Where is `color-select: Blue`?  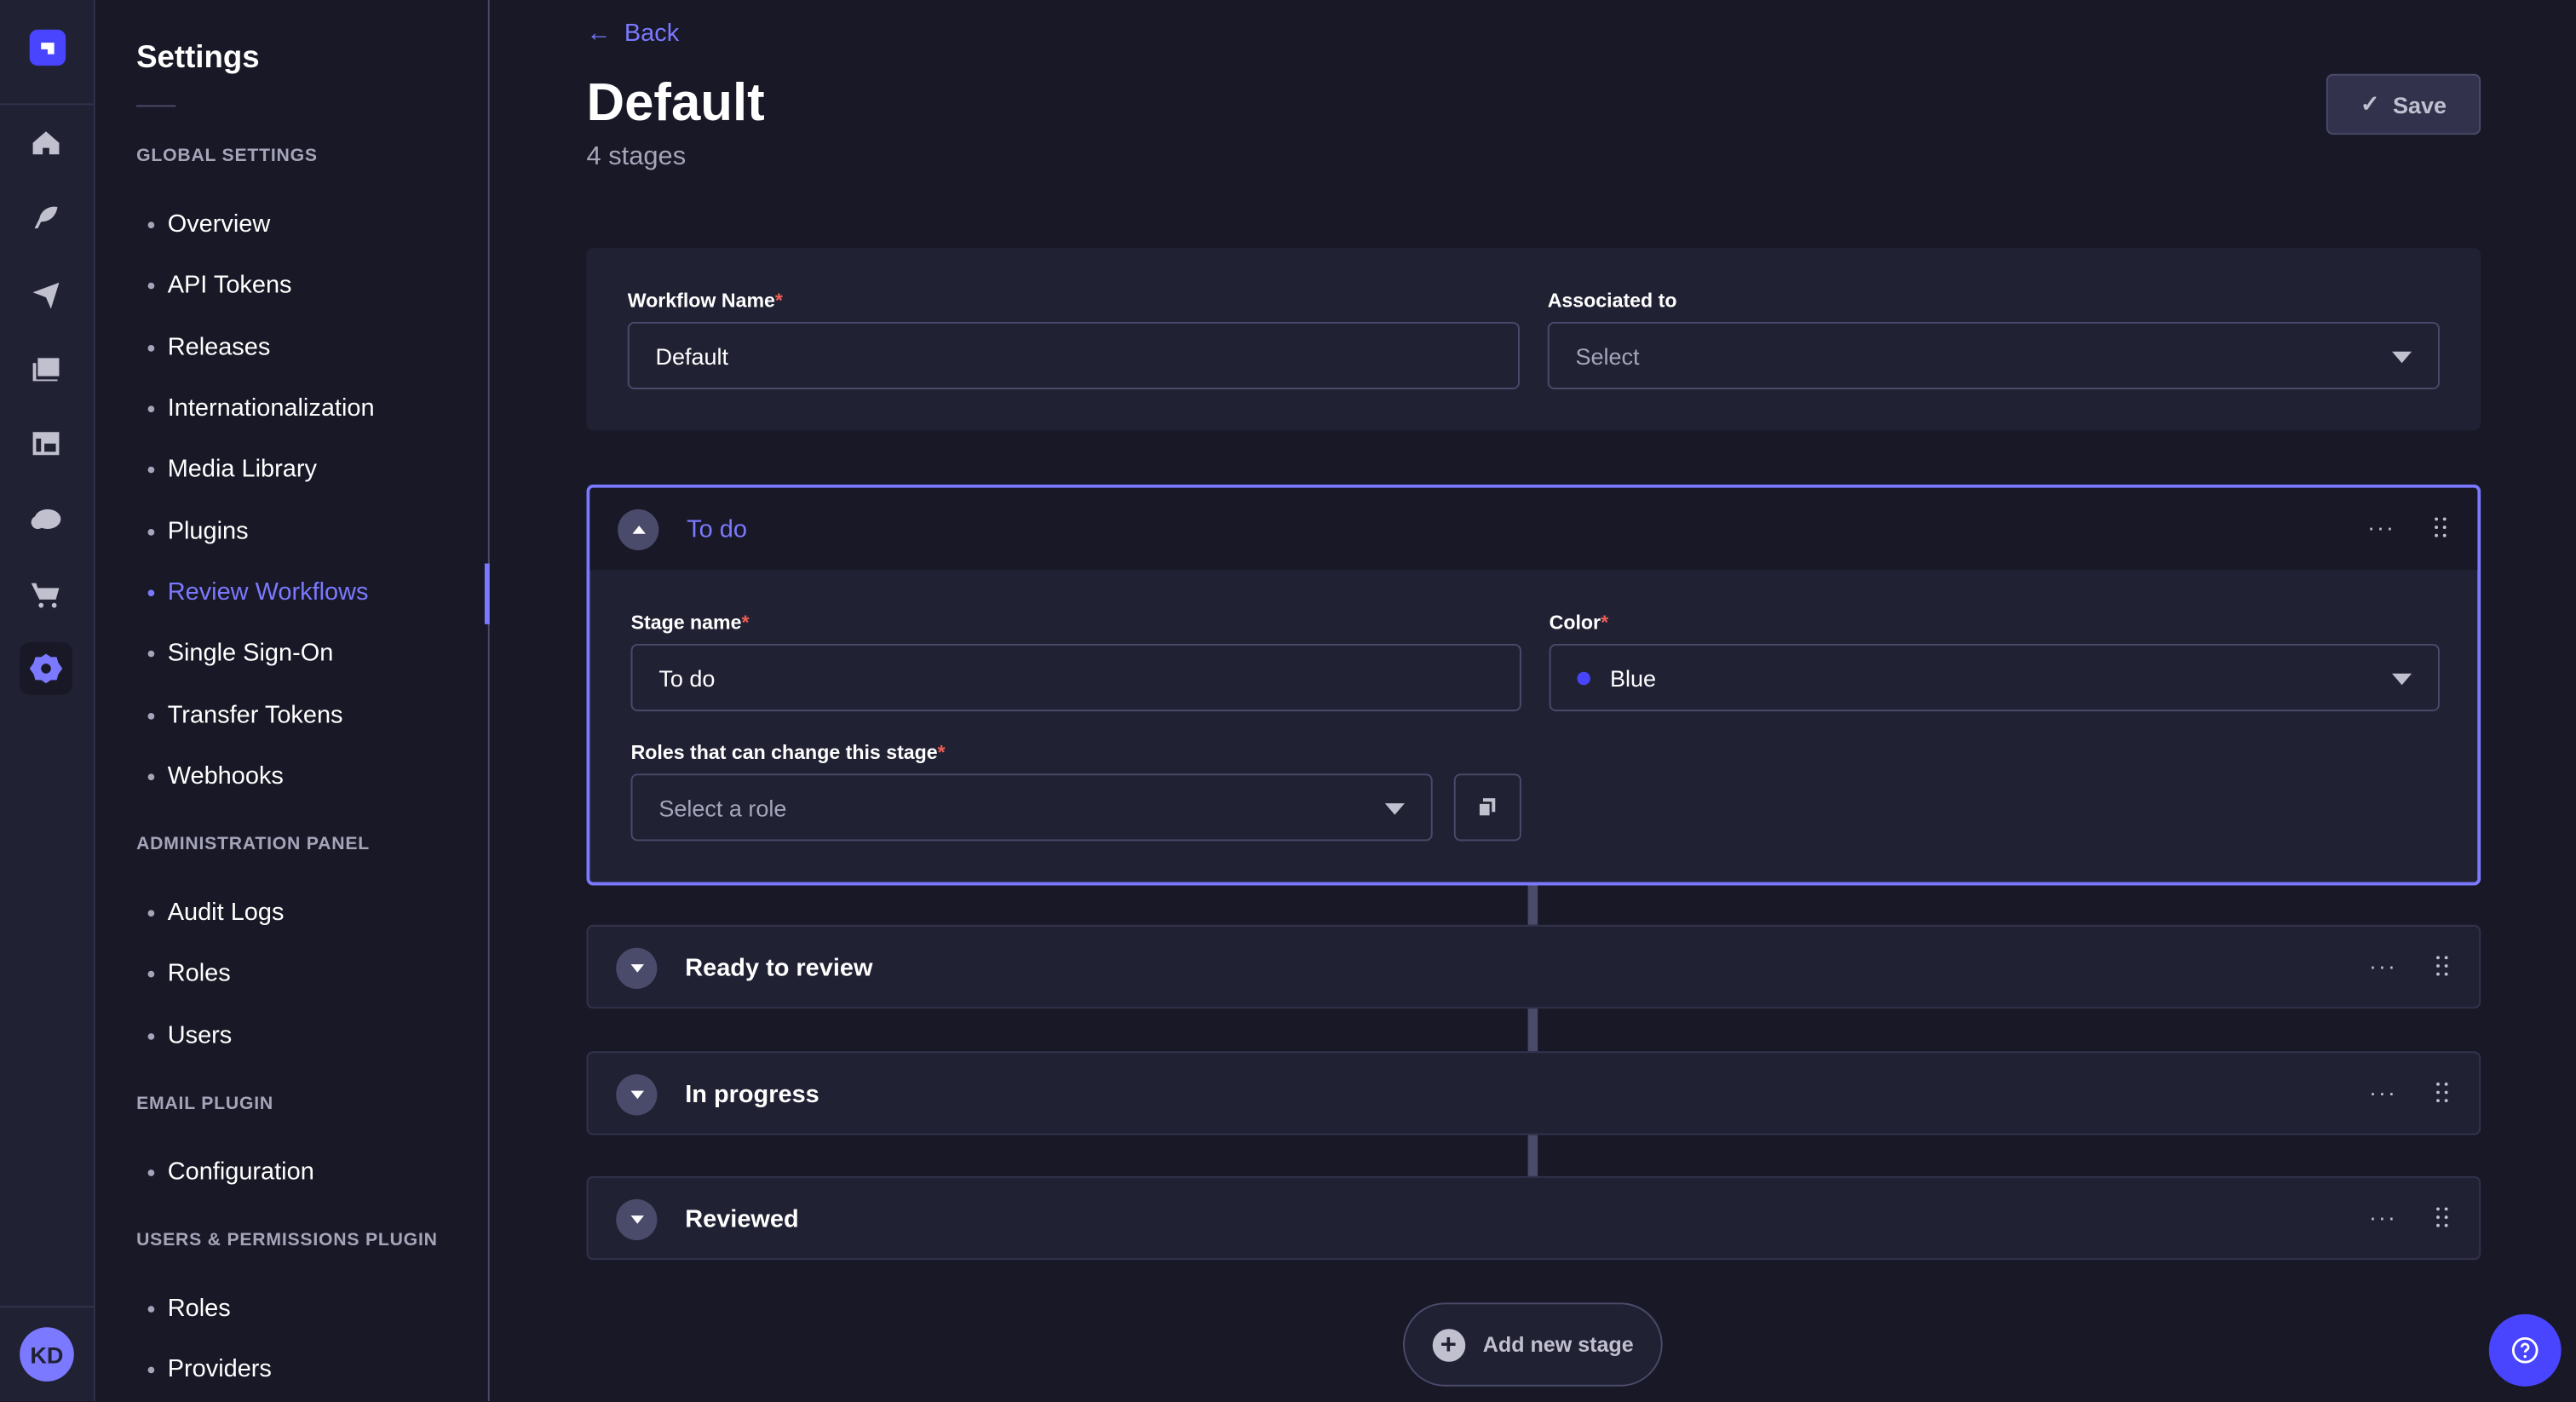
color-select: Blue is located at coordinates (1995, 677).